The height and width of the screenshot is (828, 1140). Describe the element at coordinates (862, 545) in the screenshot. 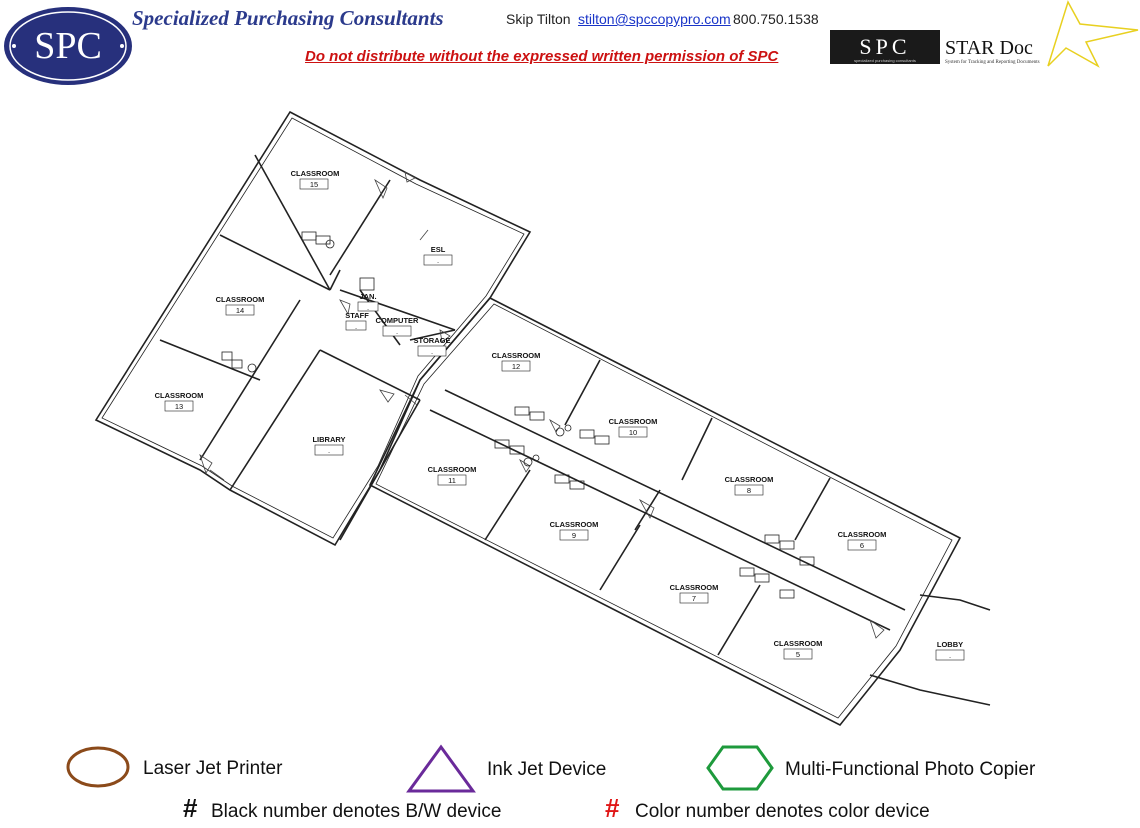

I see `room-number-6: 6` at that location.